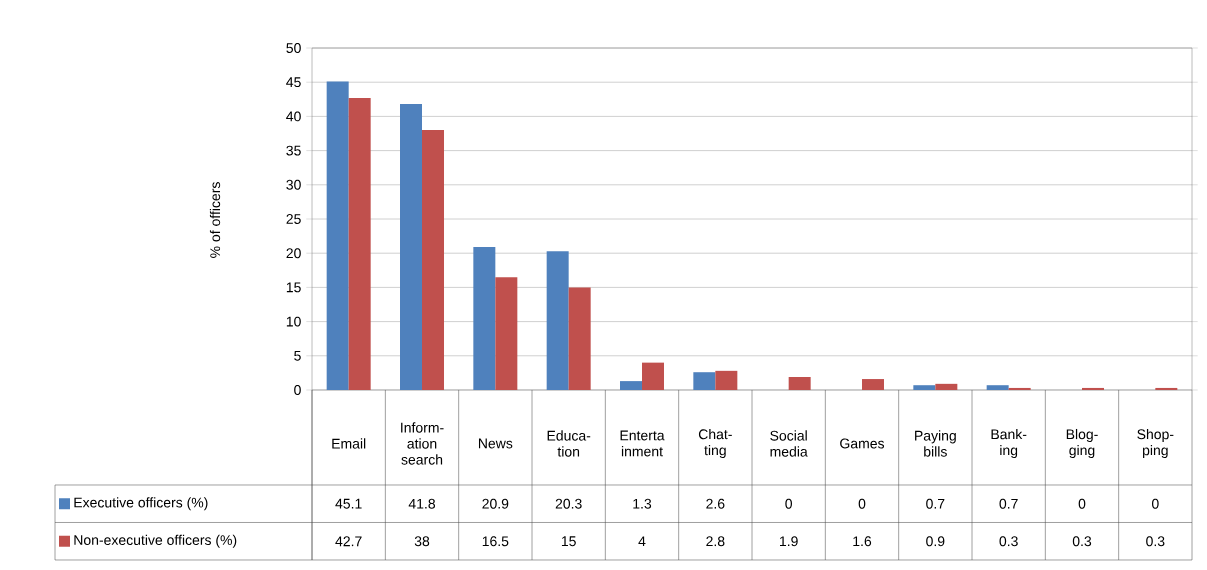 This screenshot has width=1207, height=570. I want to click on x-tick-label: Educa- tion, so click(569, 443).